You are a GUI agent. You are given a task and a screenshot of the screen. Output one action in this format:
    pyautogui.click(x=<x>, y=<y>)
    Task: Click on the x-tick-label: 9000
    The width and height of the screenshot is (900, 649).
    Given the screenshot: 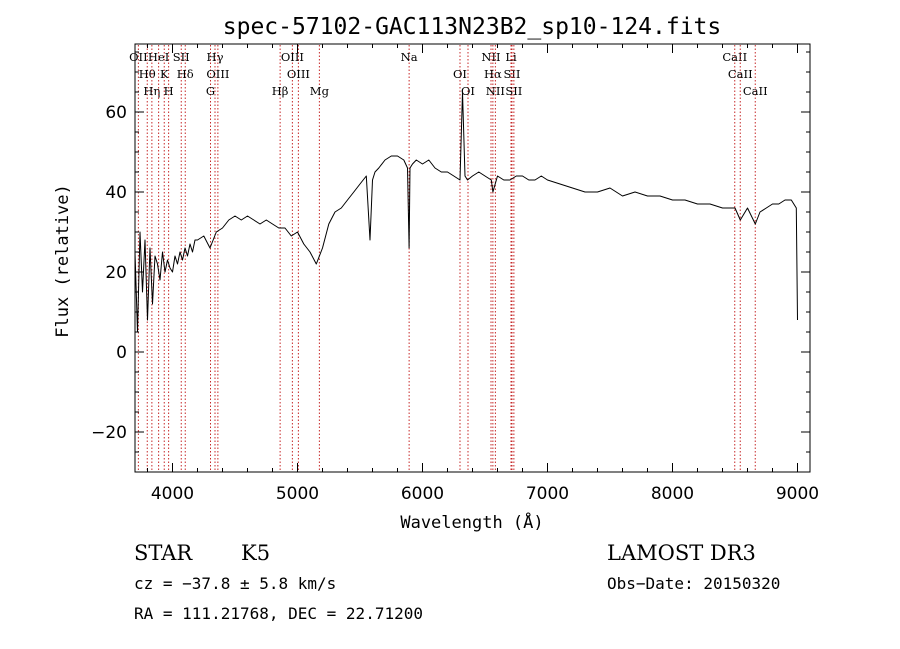 What is the action you would take?
    pyautogui.click(x=797, y=494)
    